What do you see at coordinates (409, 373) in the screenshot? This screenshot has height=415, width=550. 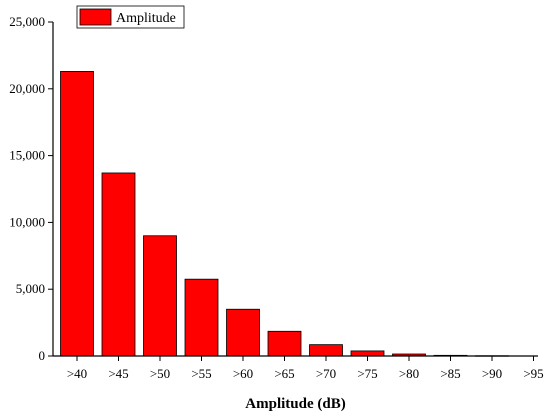 I see `x-tick-label: >80` at bounding box center [409, 373].